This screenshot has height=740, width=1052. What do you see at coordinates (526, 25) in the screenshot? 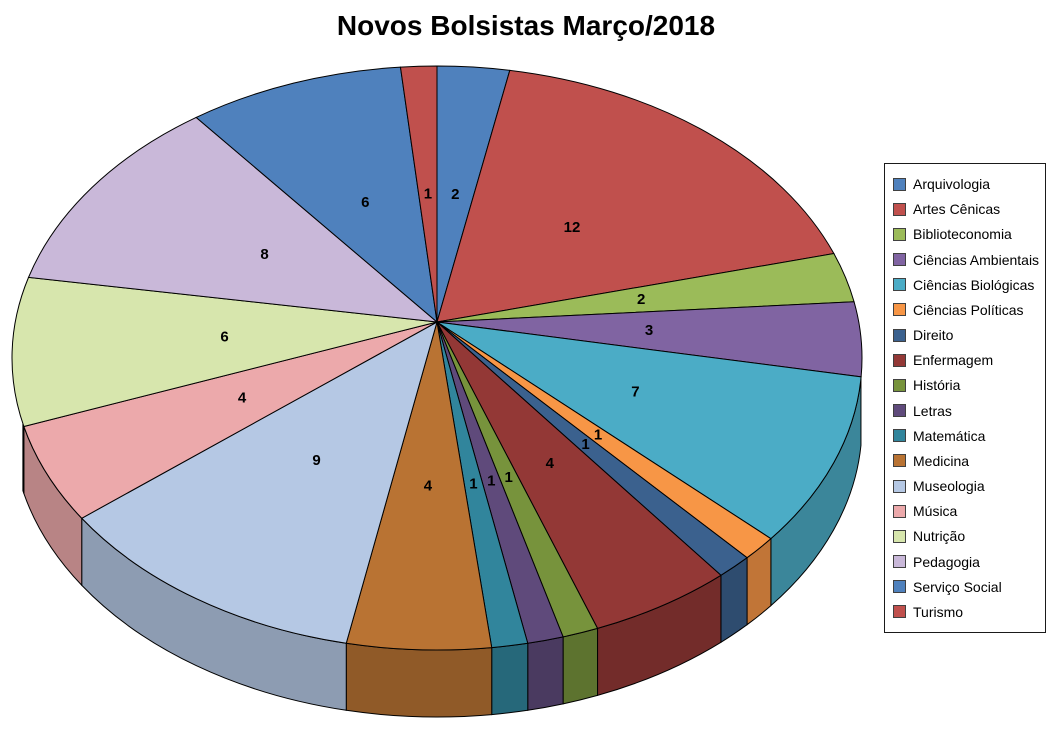
I see `chart-title: Novos Bolsistas Março/2018` at bounding box center [526, 25].